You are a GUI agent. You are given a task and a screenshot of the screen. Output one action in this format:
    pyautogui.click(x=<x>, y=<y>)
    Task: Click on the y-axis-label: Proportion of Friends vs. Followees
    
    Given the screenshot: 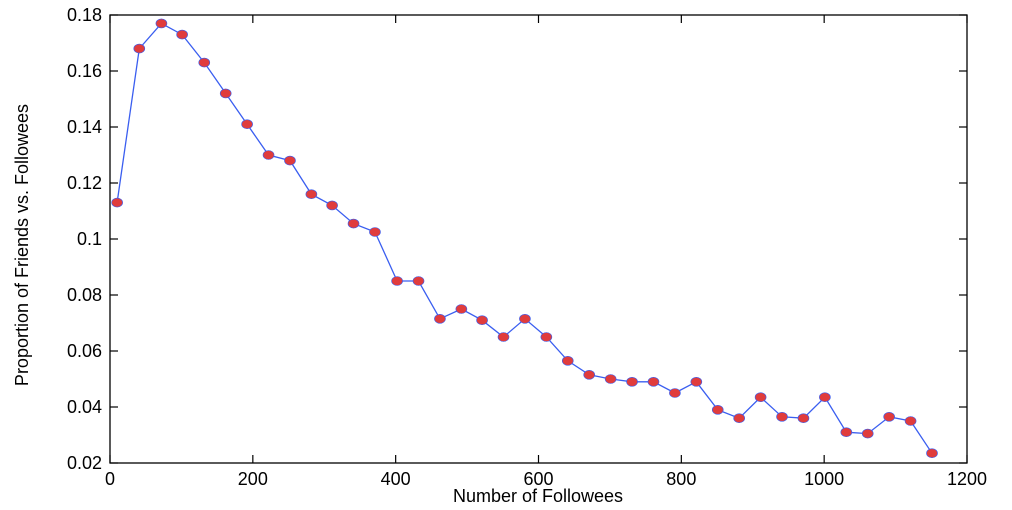 What is the action you would take?
    pyautogui.click(x=22, y=245)
    